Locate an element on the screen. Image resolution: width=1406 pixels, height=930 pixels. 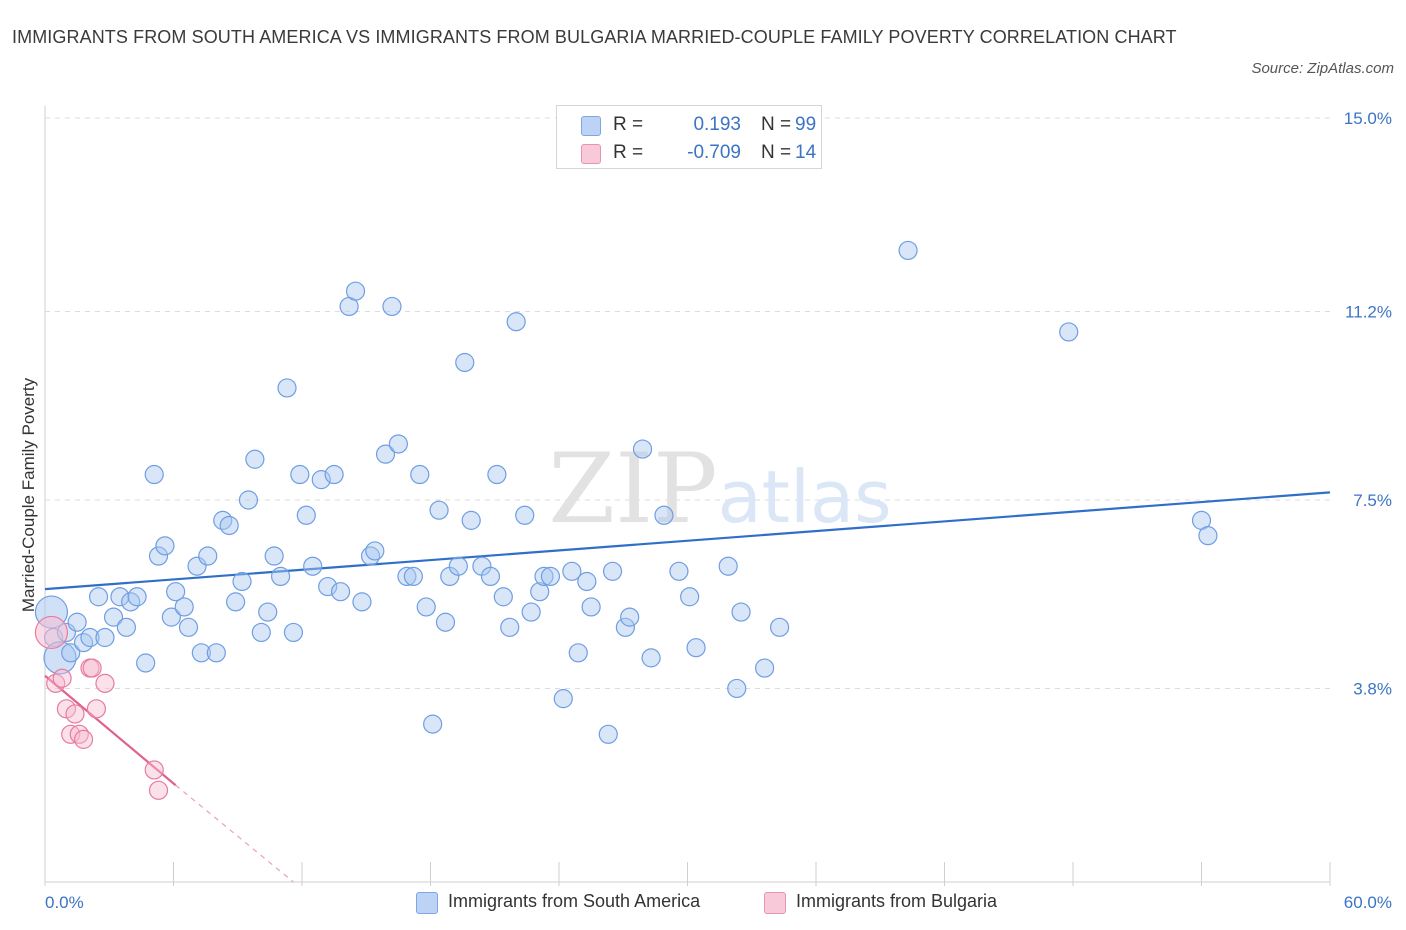
trend-line-extension is located at coordinates (234, 833).